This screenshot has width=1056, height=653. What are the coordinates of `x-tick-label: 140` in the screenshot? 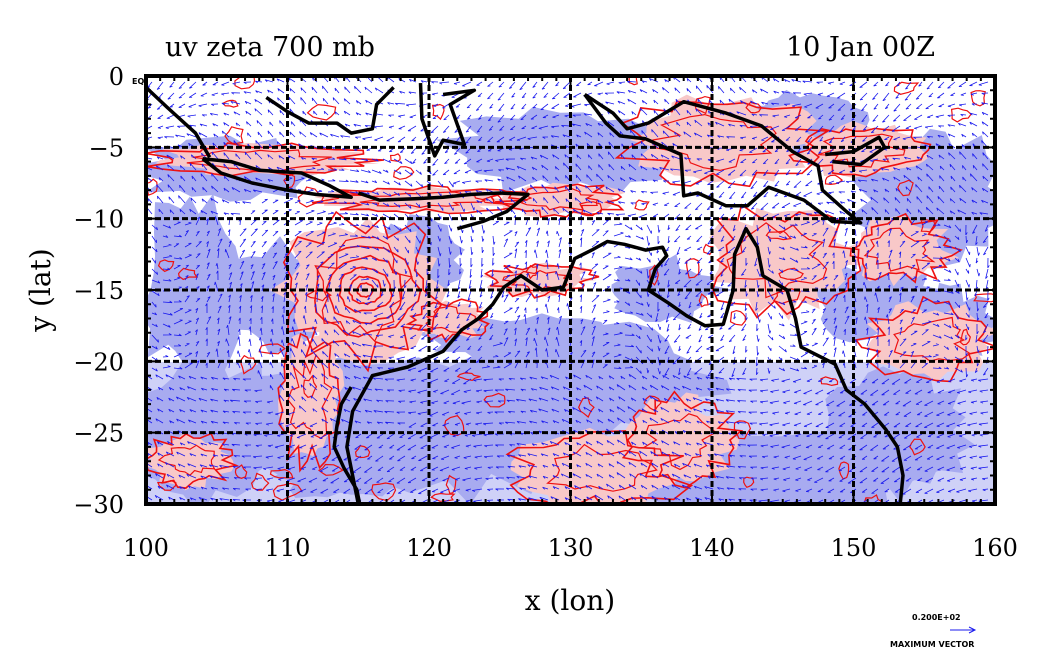 It's located at (712, 548).